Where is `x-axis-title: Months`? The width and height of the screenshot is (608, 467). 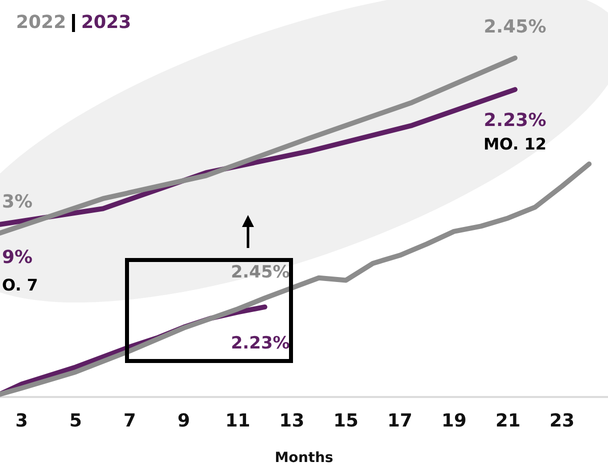 x-axis-title: Months is located at coordinates (304, 458).